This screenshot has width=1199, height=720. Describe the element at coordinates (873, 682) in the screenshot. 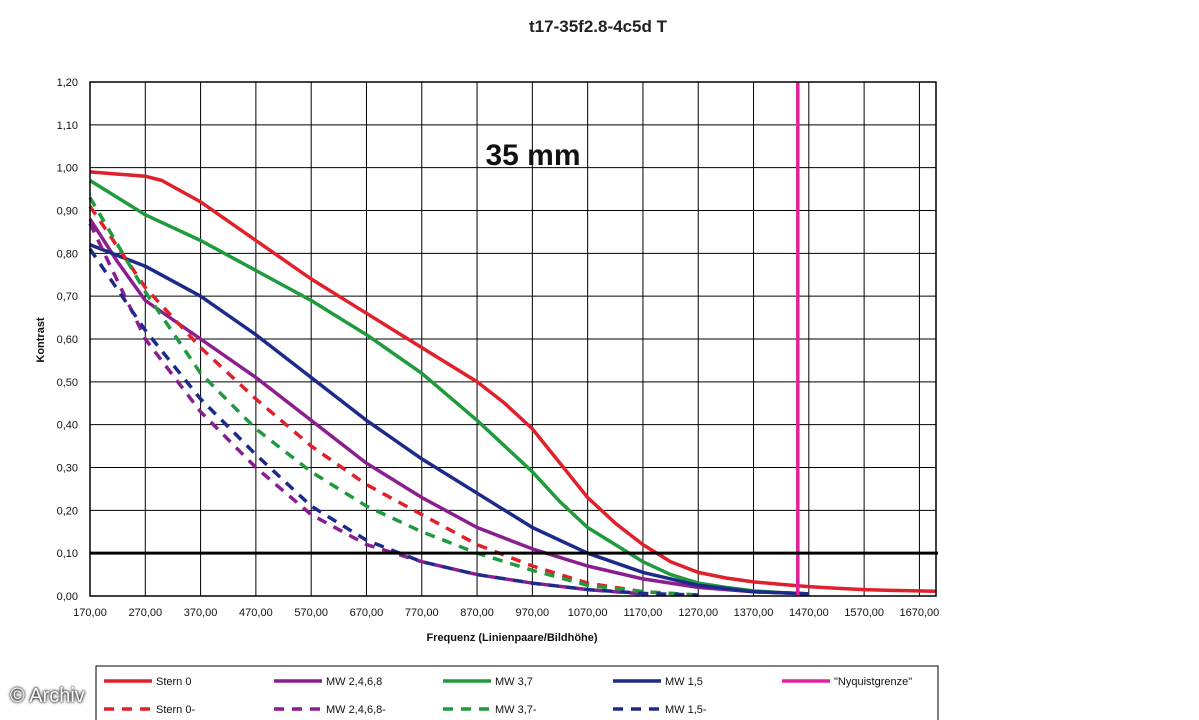

I see `legend-label: "Nyquistgrenze"` at that location.